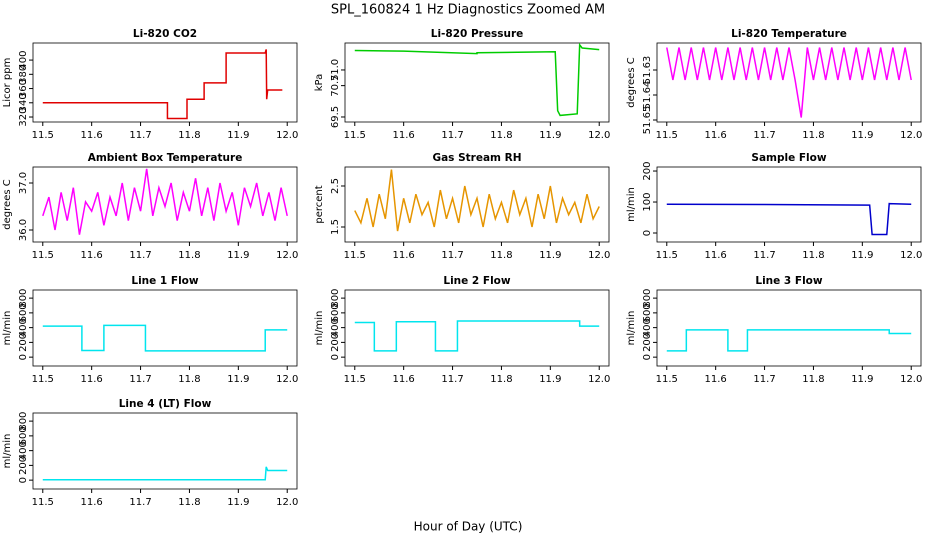 This screenshot has width=936, height=540. What do you see at coordinates (23, 102) in the screenshot?
I see `y-tick-label: 340` at bounding box center [23, 102].